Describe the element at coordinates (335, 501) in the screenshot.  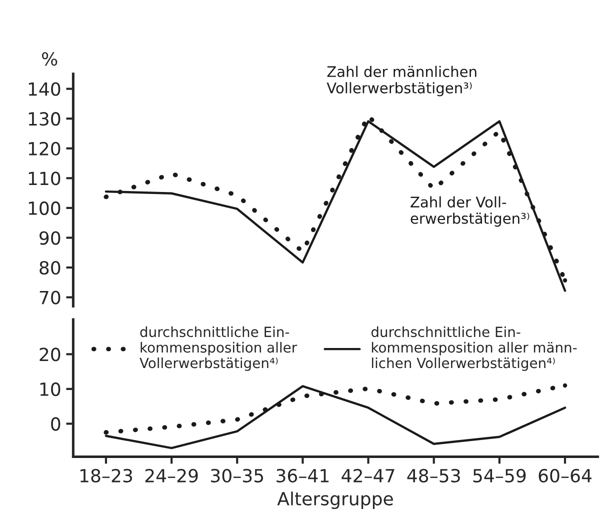
I see `x-axis-title: Altersgruppe` at that location.